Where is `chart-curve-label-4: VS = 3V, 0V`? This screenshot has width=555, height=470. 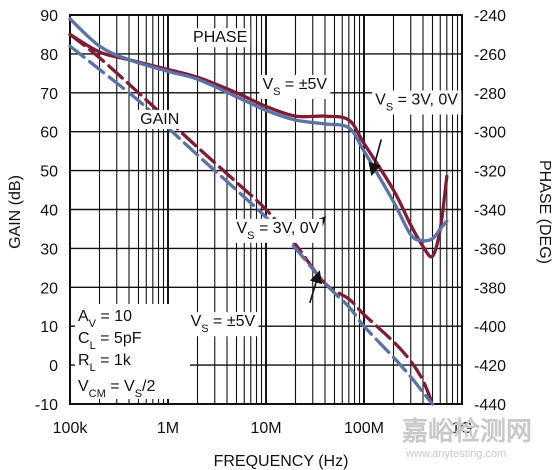
chart-curve-label-4: VS = 3V, 0V is located at coordinates (416, 102).